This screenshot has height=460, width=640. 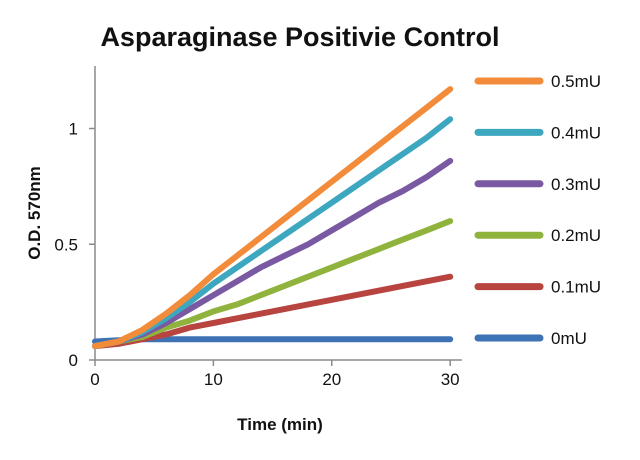 I want to click on legend-item: 0.1mU, so click(x=537, y=287).